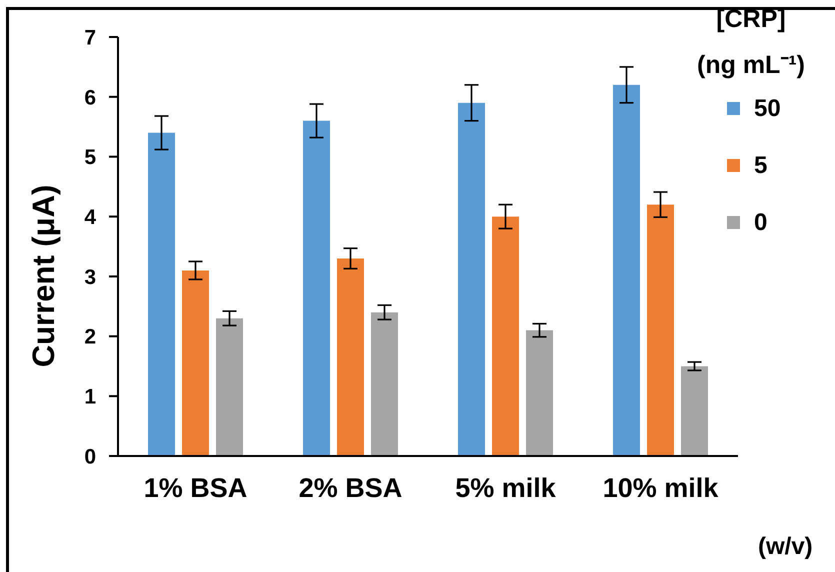 This screenshot has height=572, width=835. What do you see at coordinates (90, 218) in the screenshot?
I see `y-tick-label: 4` at bounding box center [90, 218].